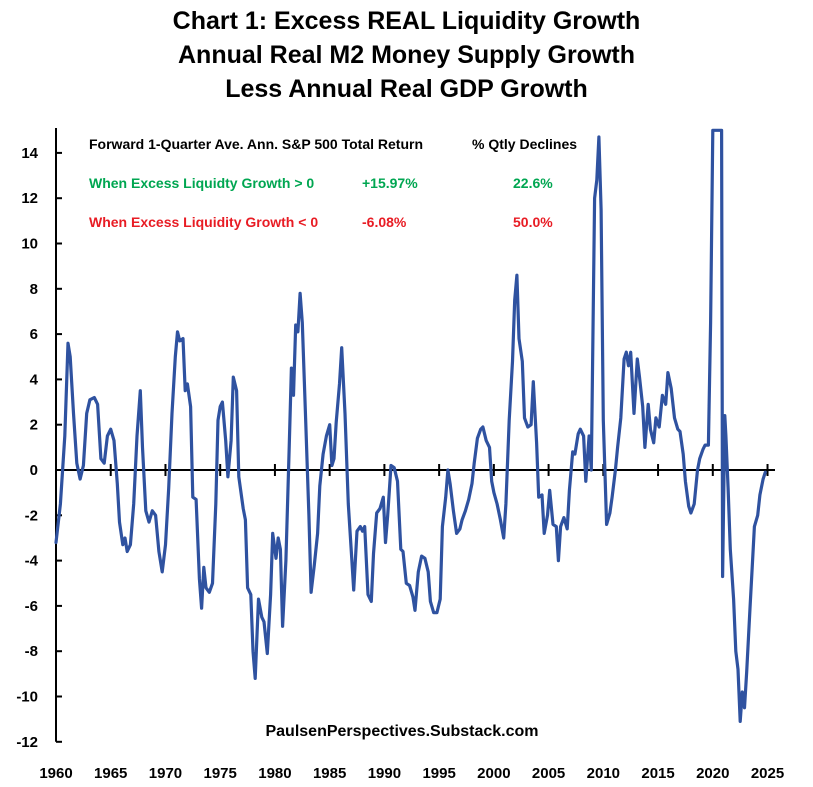 The width and height of the screenshot is (813, 787). What do you see at coordinates (390, 183) in the screenshot?
I see `annotation-row-positive-return: +15.97%` at bounding box center [390, 183].